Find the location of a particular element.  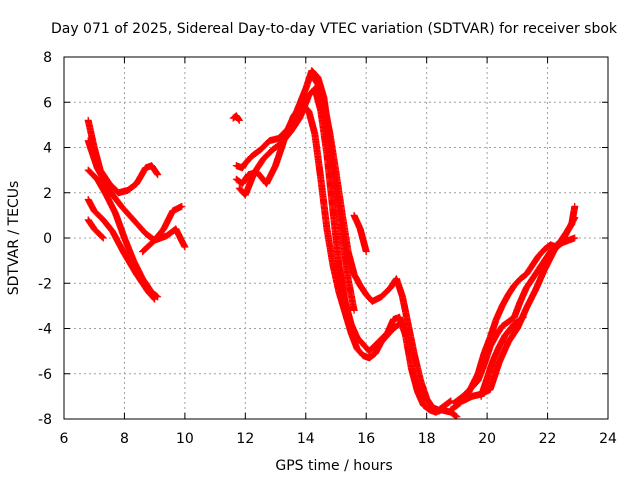

x-tick-label: 14 is located at coordinates (306, 439).